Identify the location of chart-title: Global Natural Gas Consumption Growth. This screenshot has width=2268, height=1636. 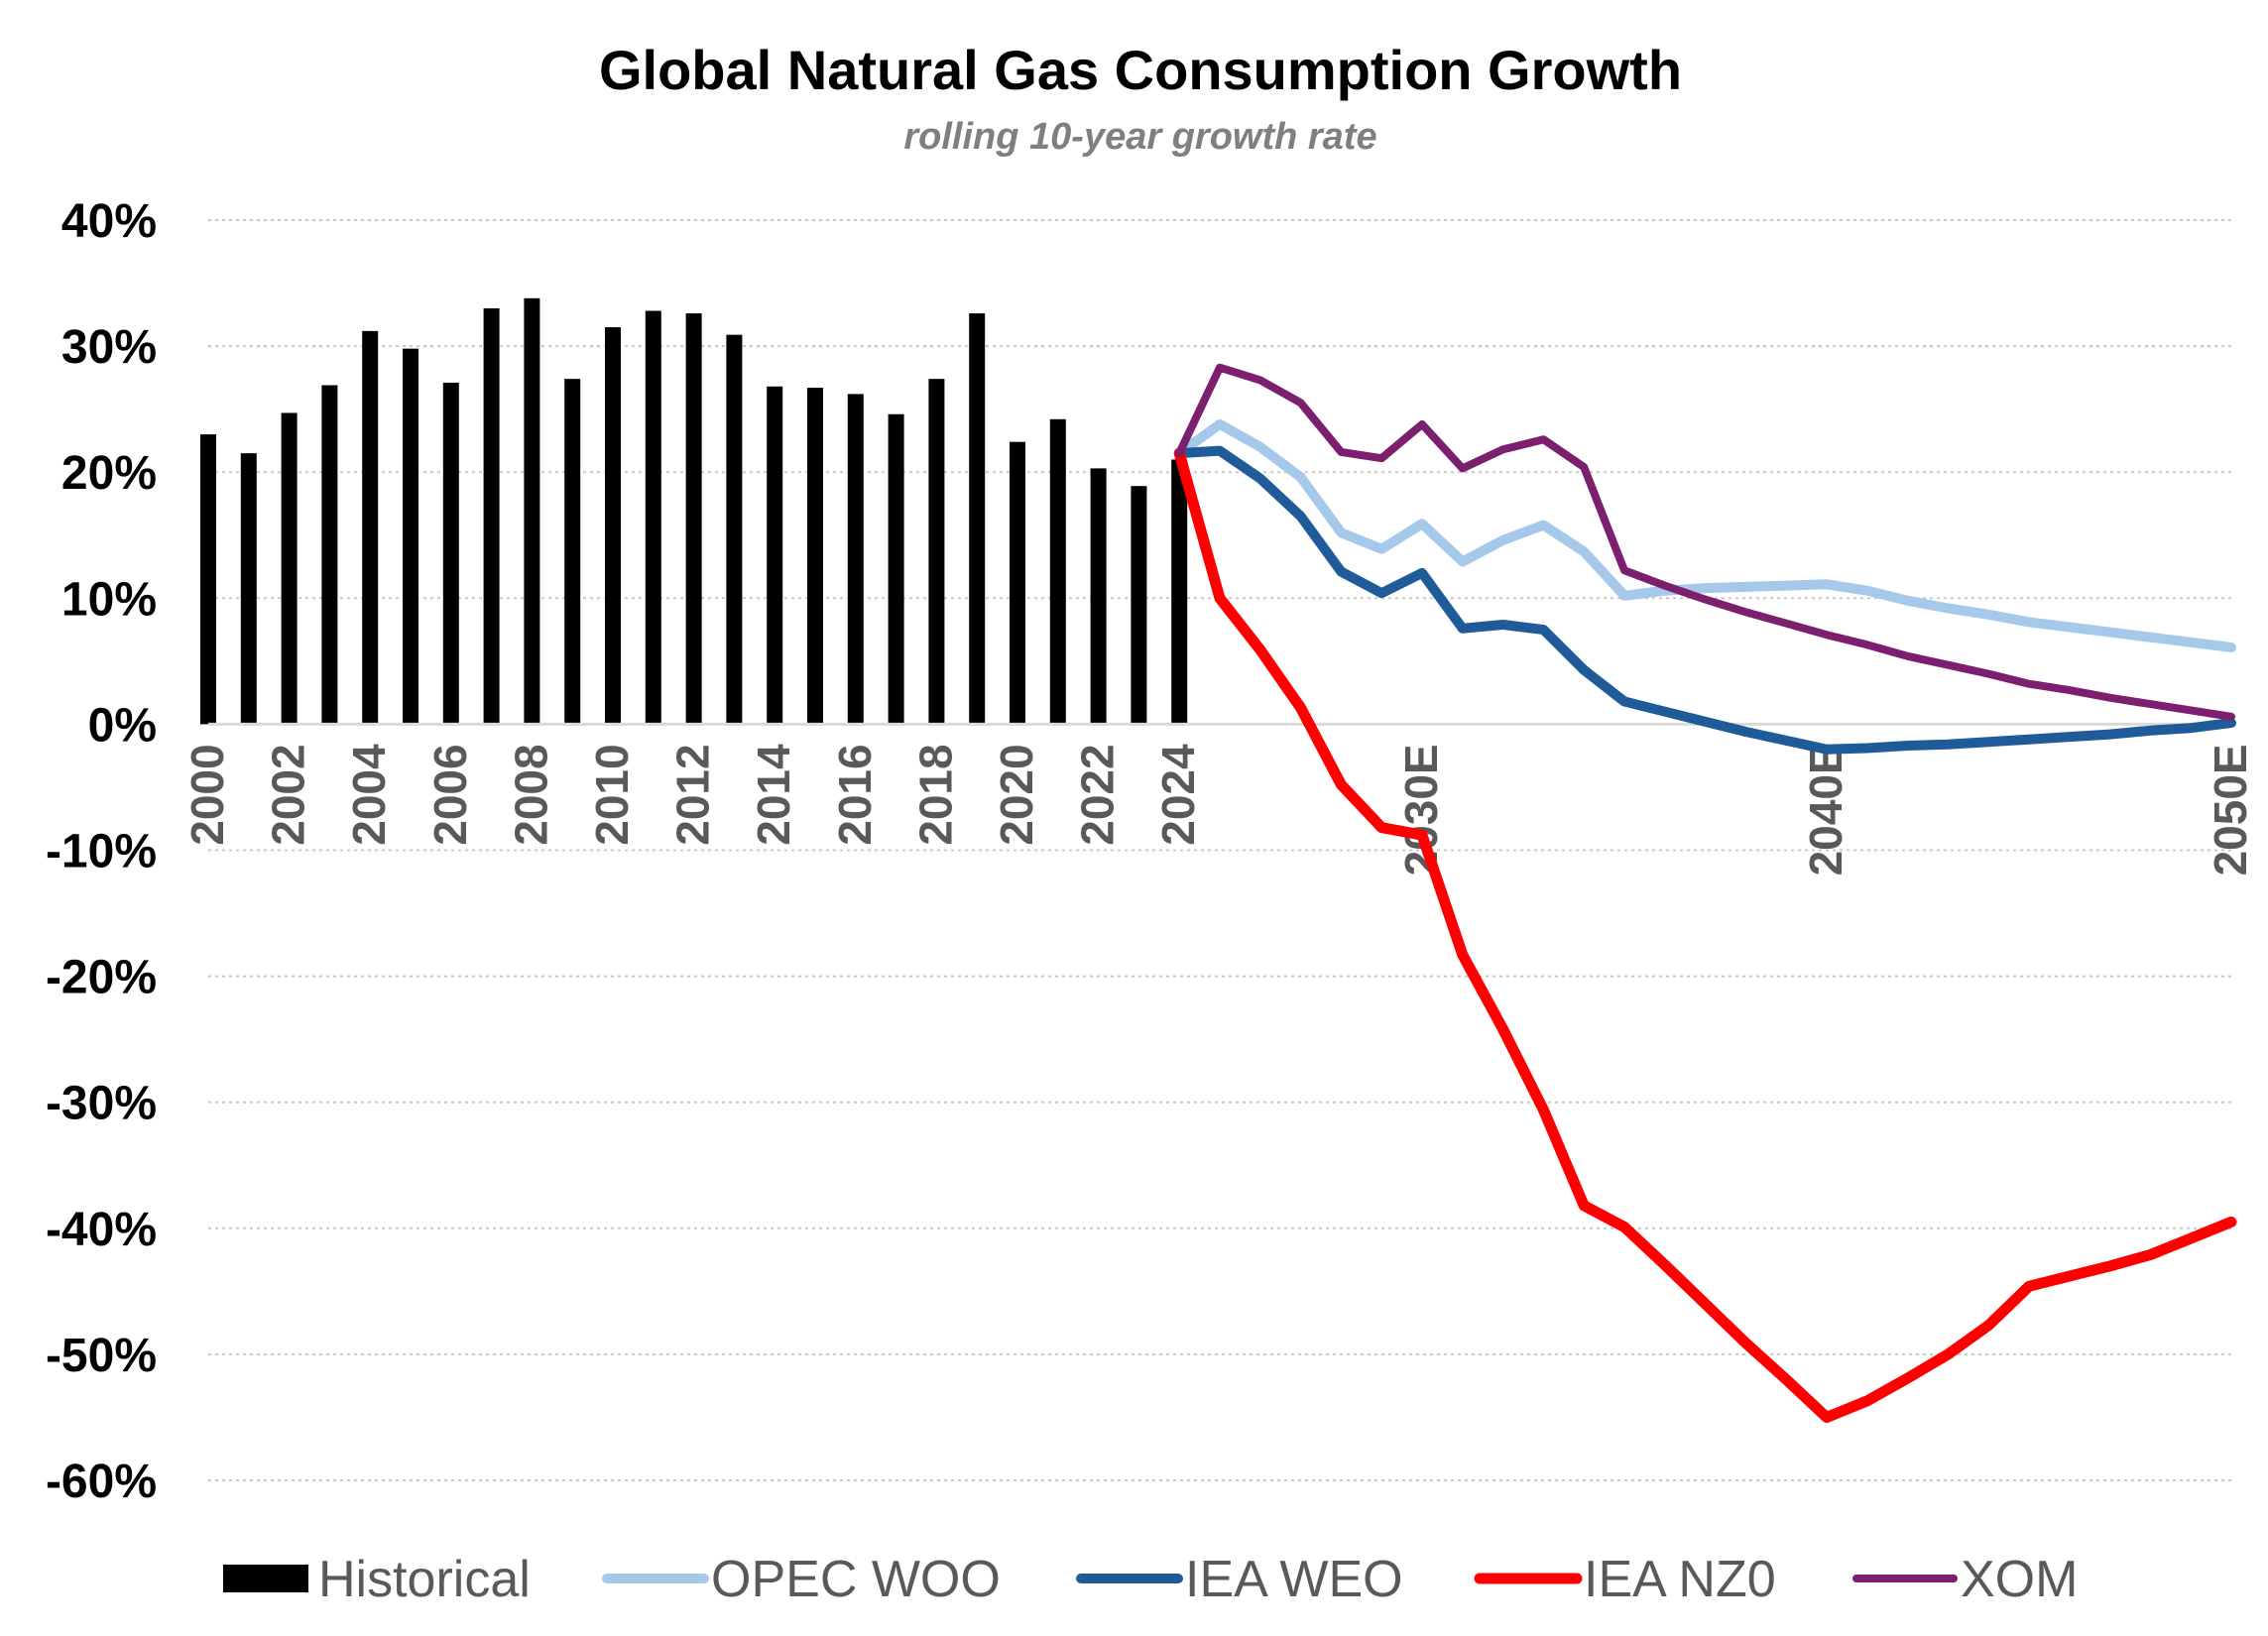
(1140, 70).